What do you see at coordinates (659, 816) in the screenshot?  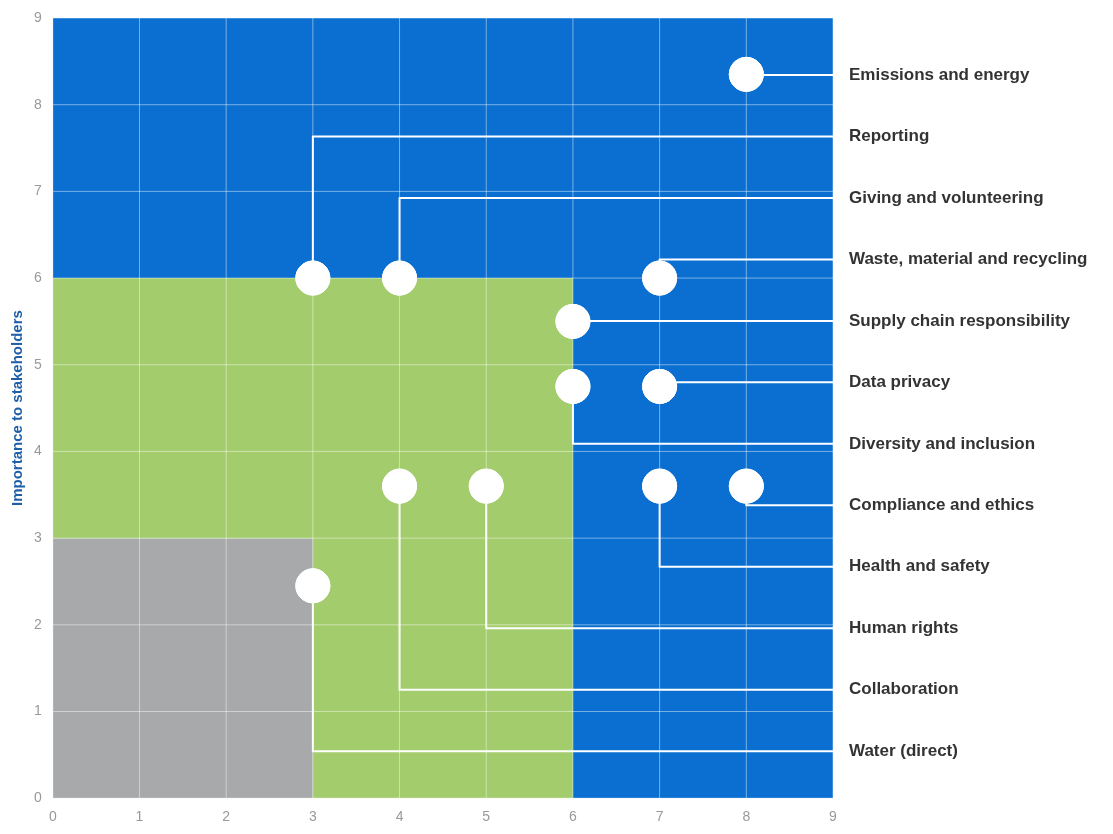 I see `x-tick-label: 7` at bounding box center [659, 816].